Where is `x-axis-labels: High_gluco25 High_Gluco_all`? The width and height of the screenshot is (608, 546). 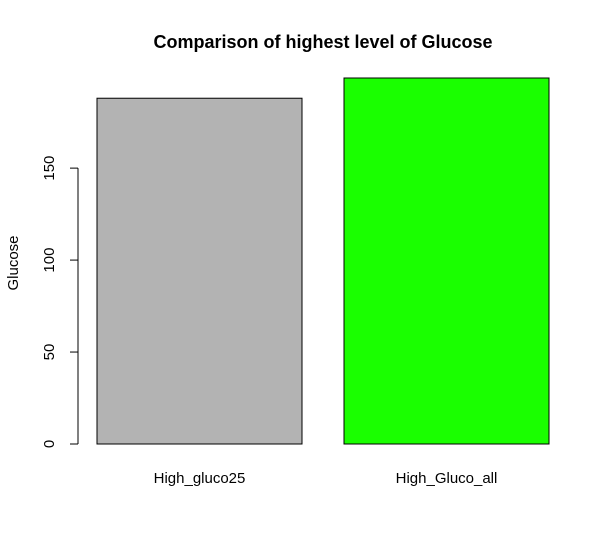 x-axis-labels: High_gluco25 High_Gluco_all is located at coordinates (326, 478).